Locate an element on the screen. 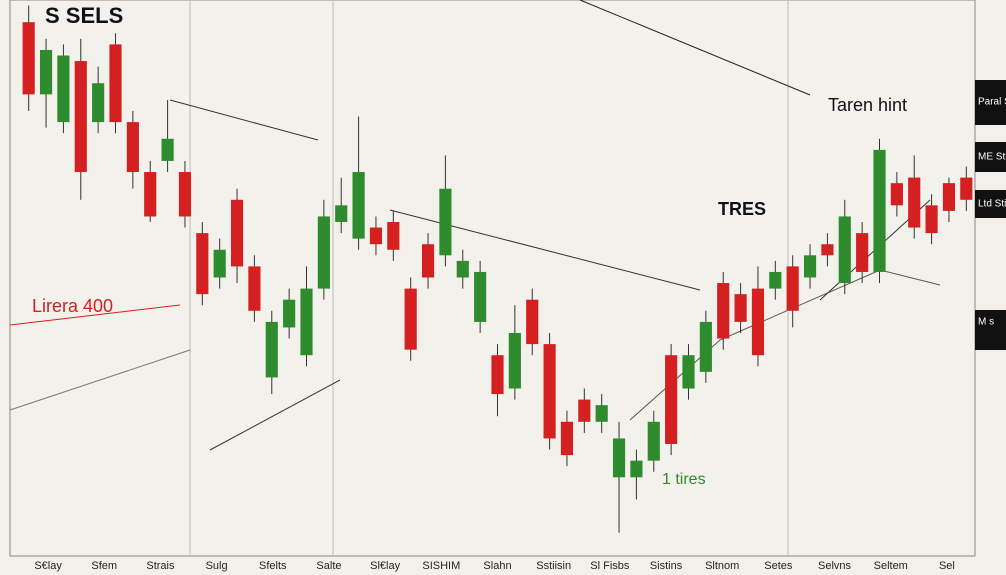 The width and height of the screenshot is (1006, 575). x-tick-label: Sltnom is located at coordinates (722, 566).